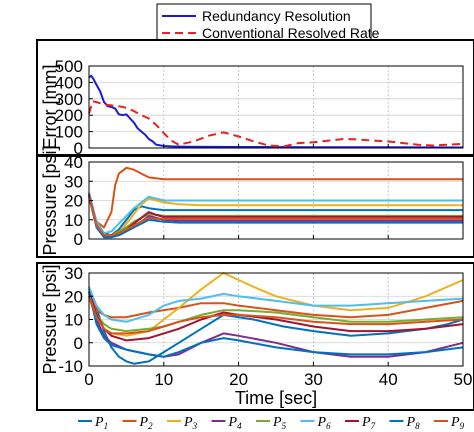 The image size is (474, 432). I want to click on y-tick-label: 500, so click(69, 66).